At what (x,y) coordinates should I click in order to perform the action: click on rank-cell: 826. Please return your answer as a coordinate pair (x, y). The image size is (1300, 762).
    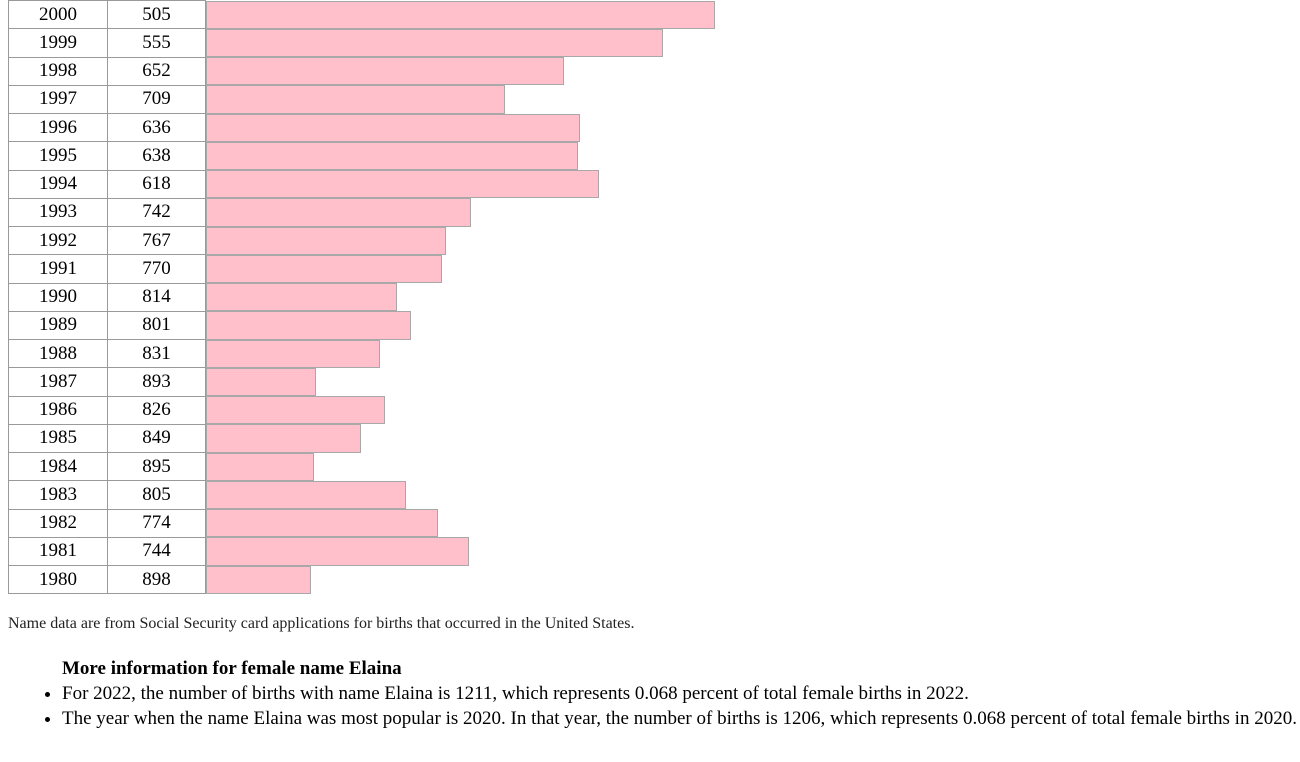
    Looking at the image, I should click on (156, 410).